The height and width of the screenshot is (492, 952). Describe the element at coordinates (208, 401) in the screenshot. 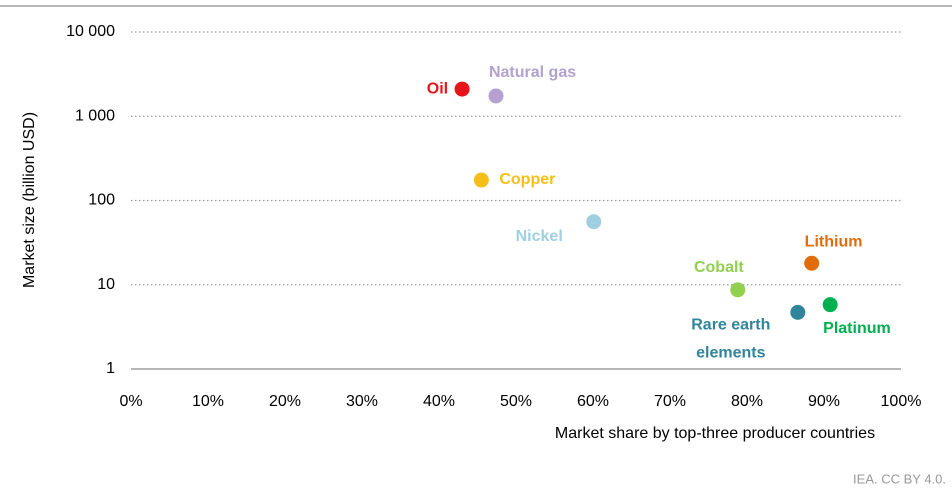

I see `x-tick-label: 10%` at that location.